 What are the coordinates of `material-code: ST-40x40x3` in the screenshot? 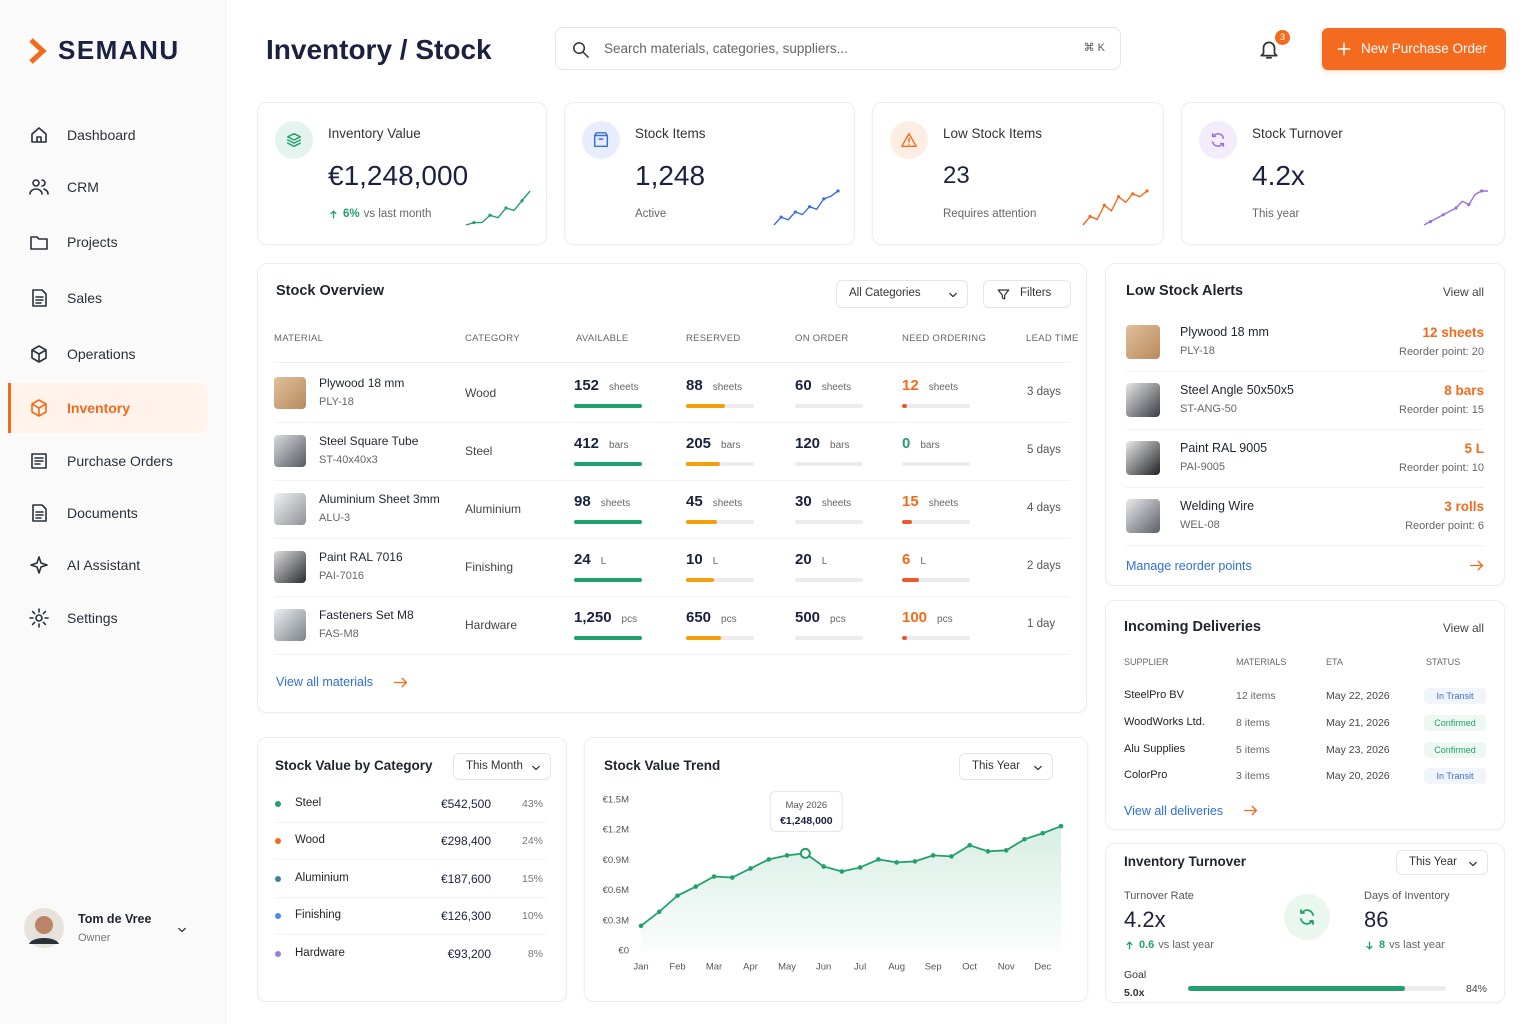 It's located at (348, 460).